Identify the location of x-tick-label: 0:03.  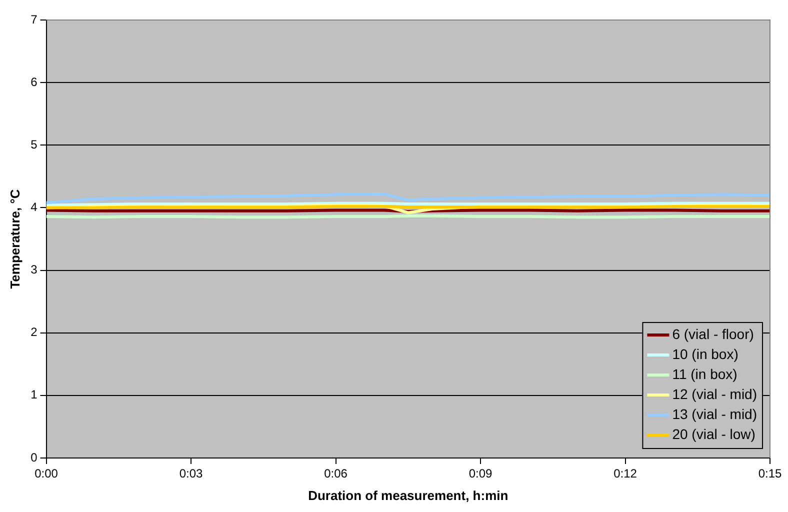
(191, 473).